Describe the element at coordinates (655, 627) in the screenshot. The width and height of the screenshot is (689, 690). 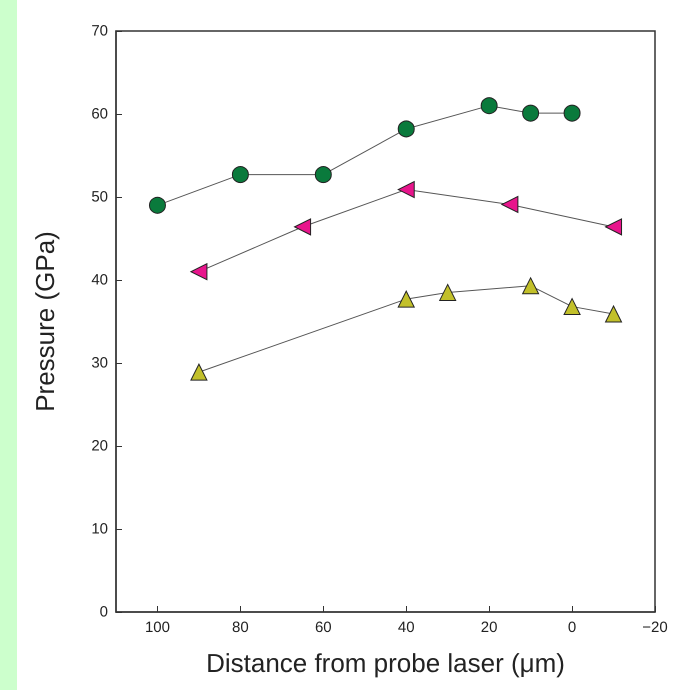
I see `x-tick-label: −20` at that location.